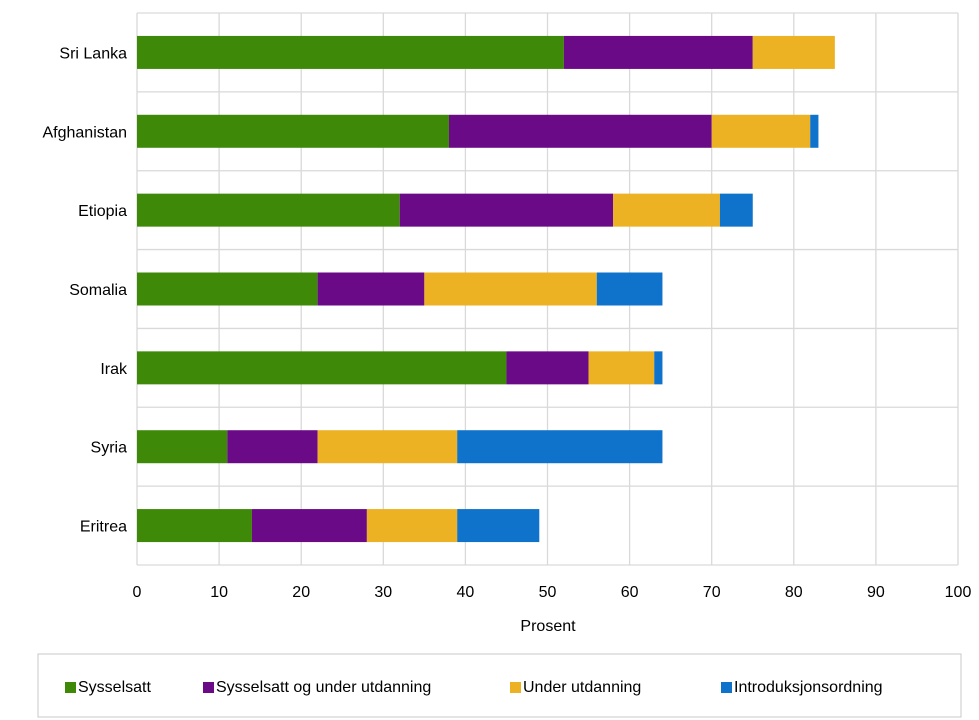 This screenshot has width=979, height=720. I want to click on x-tick-label: 70, so click(712, 592).